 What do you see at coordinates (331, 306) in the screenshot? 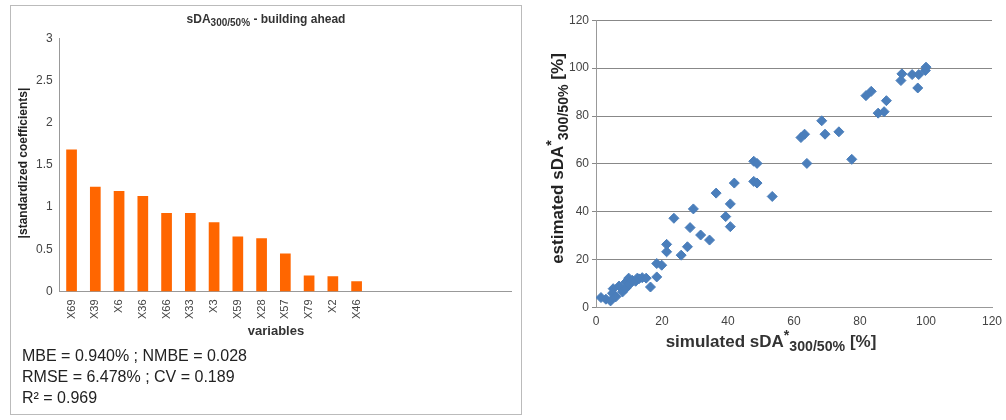
I see `x-tick-label: X2` at bounding box center [331, 306].